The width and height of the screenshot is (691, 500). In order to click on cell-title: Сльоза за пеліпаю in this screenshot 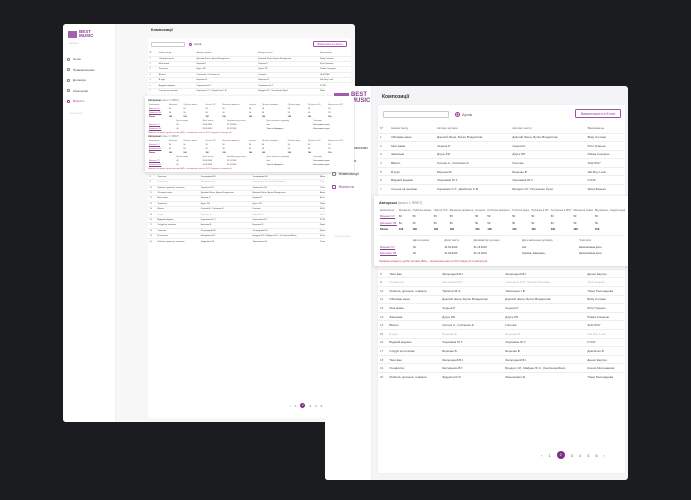, I will do `click(412, 189)`.